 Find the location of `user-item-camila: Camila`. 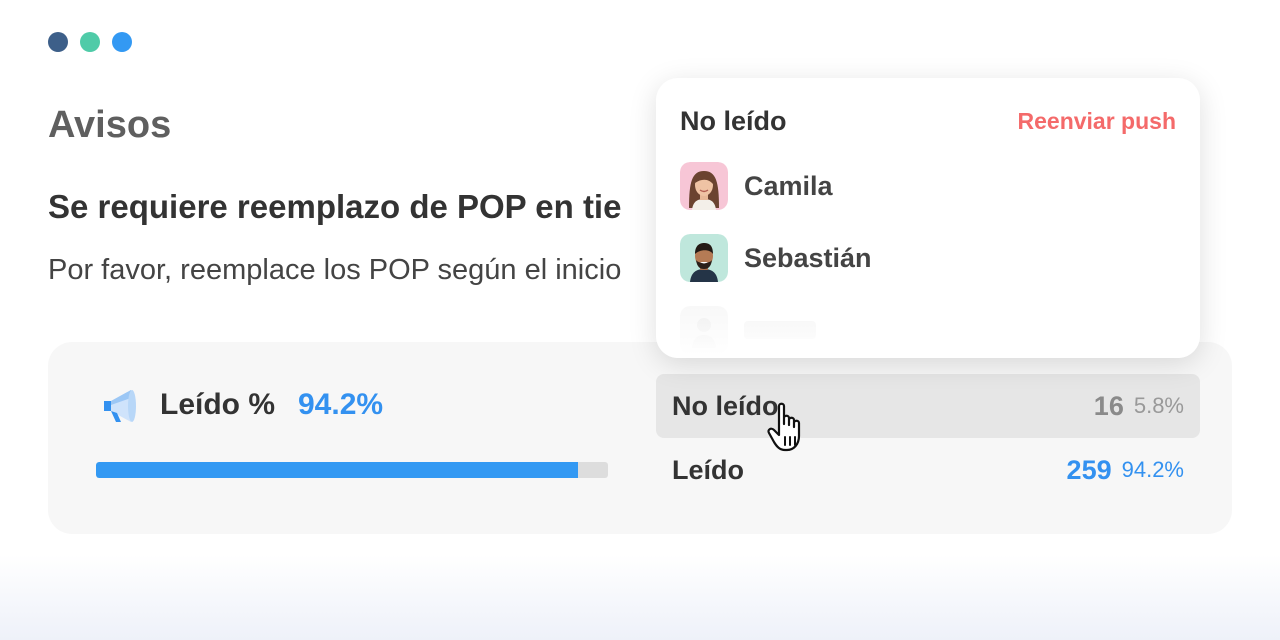

user-item-camila: Camila is located at coordinates (756, 186).